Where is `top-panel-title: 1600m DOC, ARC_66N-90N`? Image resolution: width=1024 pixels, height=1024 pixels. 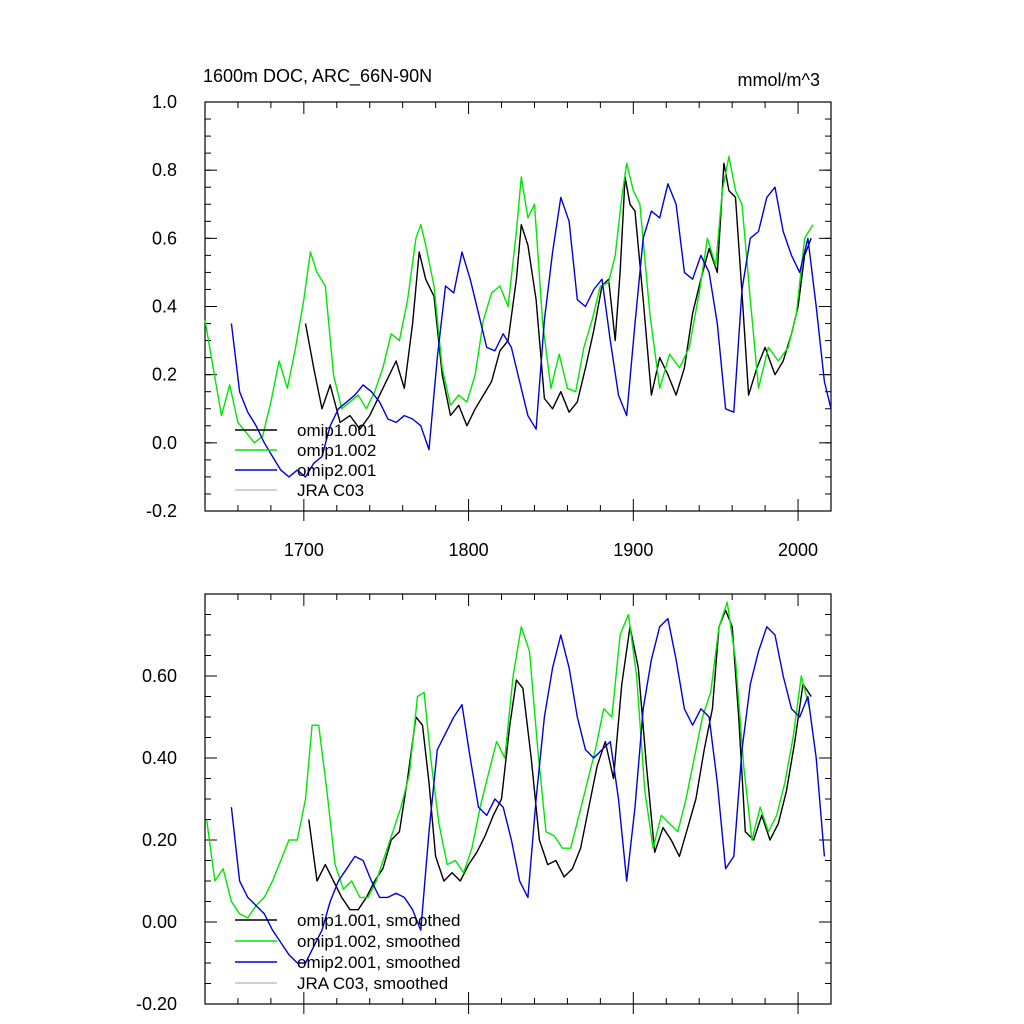 top-panel-title: 1600m DOC, ARC_66N-90N is located at coordinates (317, 76).